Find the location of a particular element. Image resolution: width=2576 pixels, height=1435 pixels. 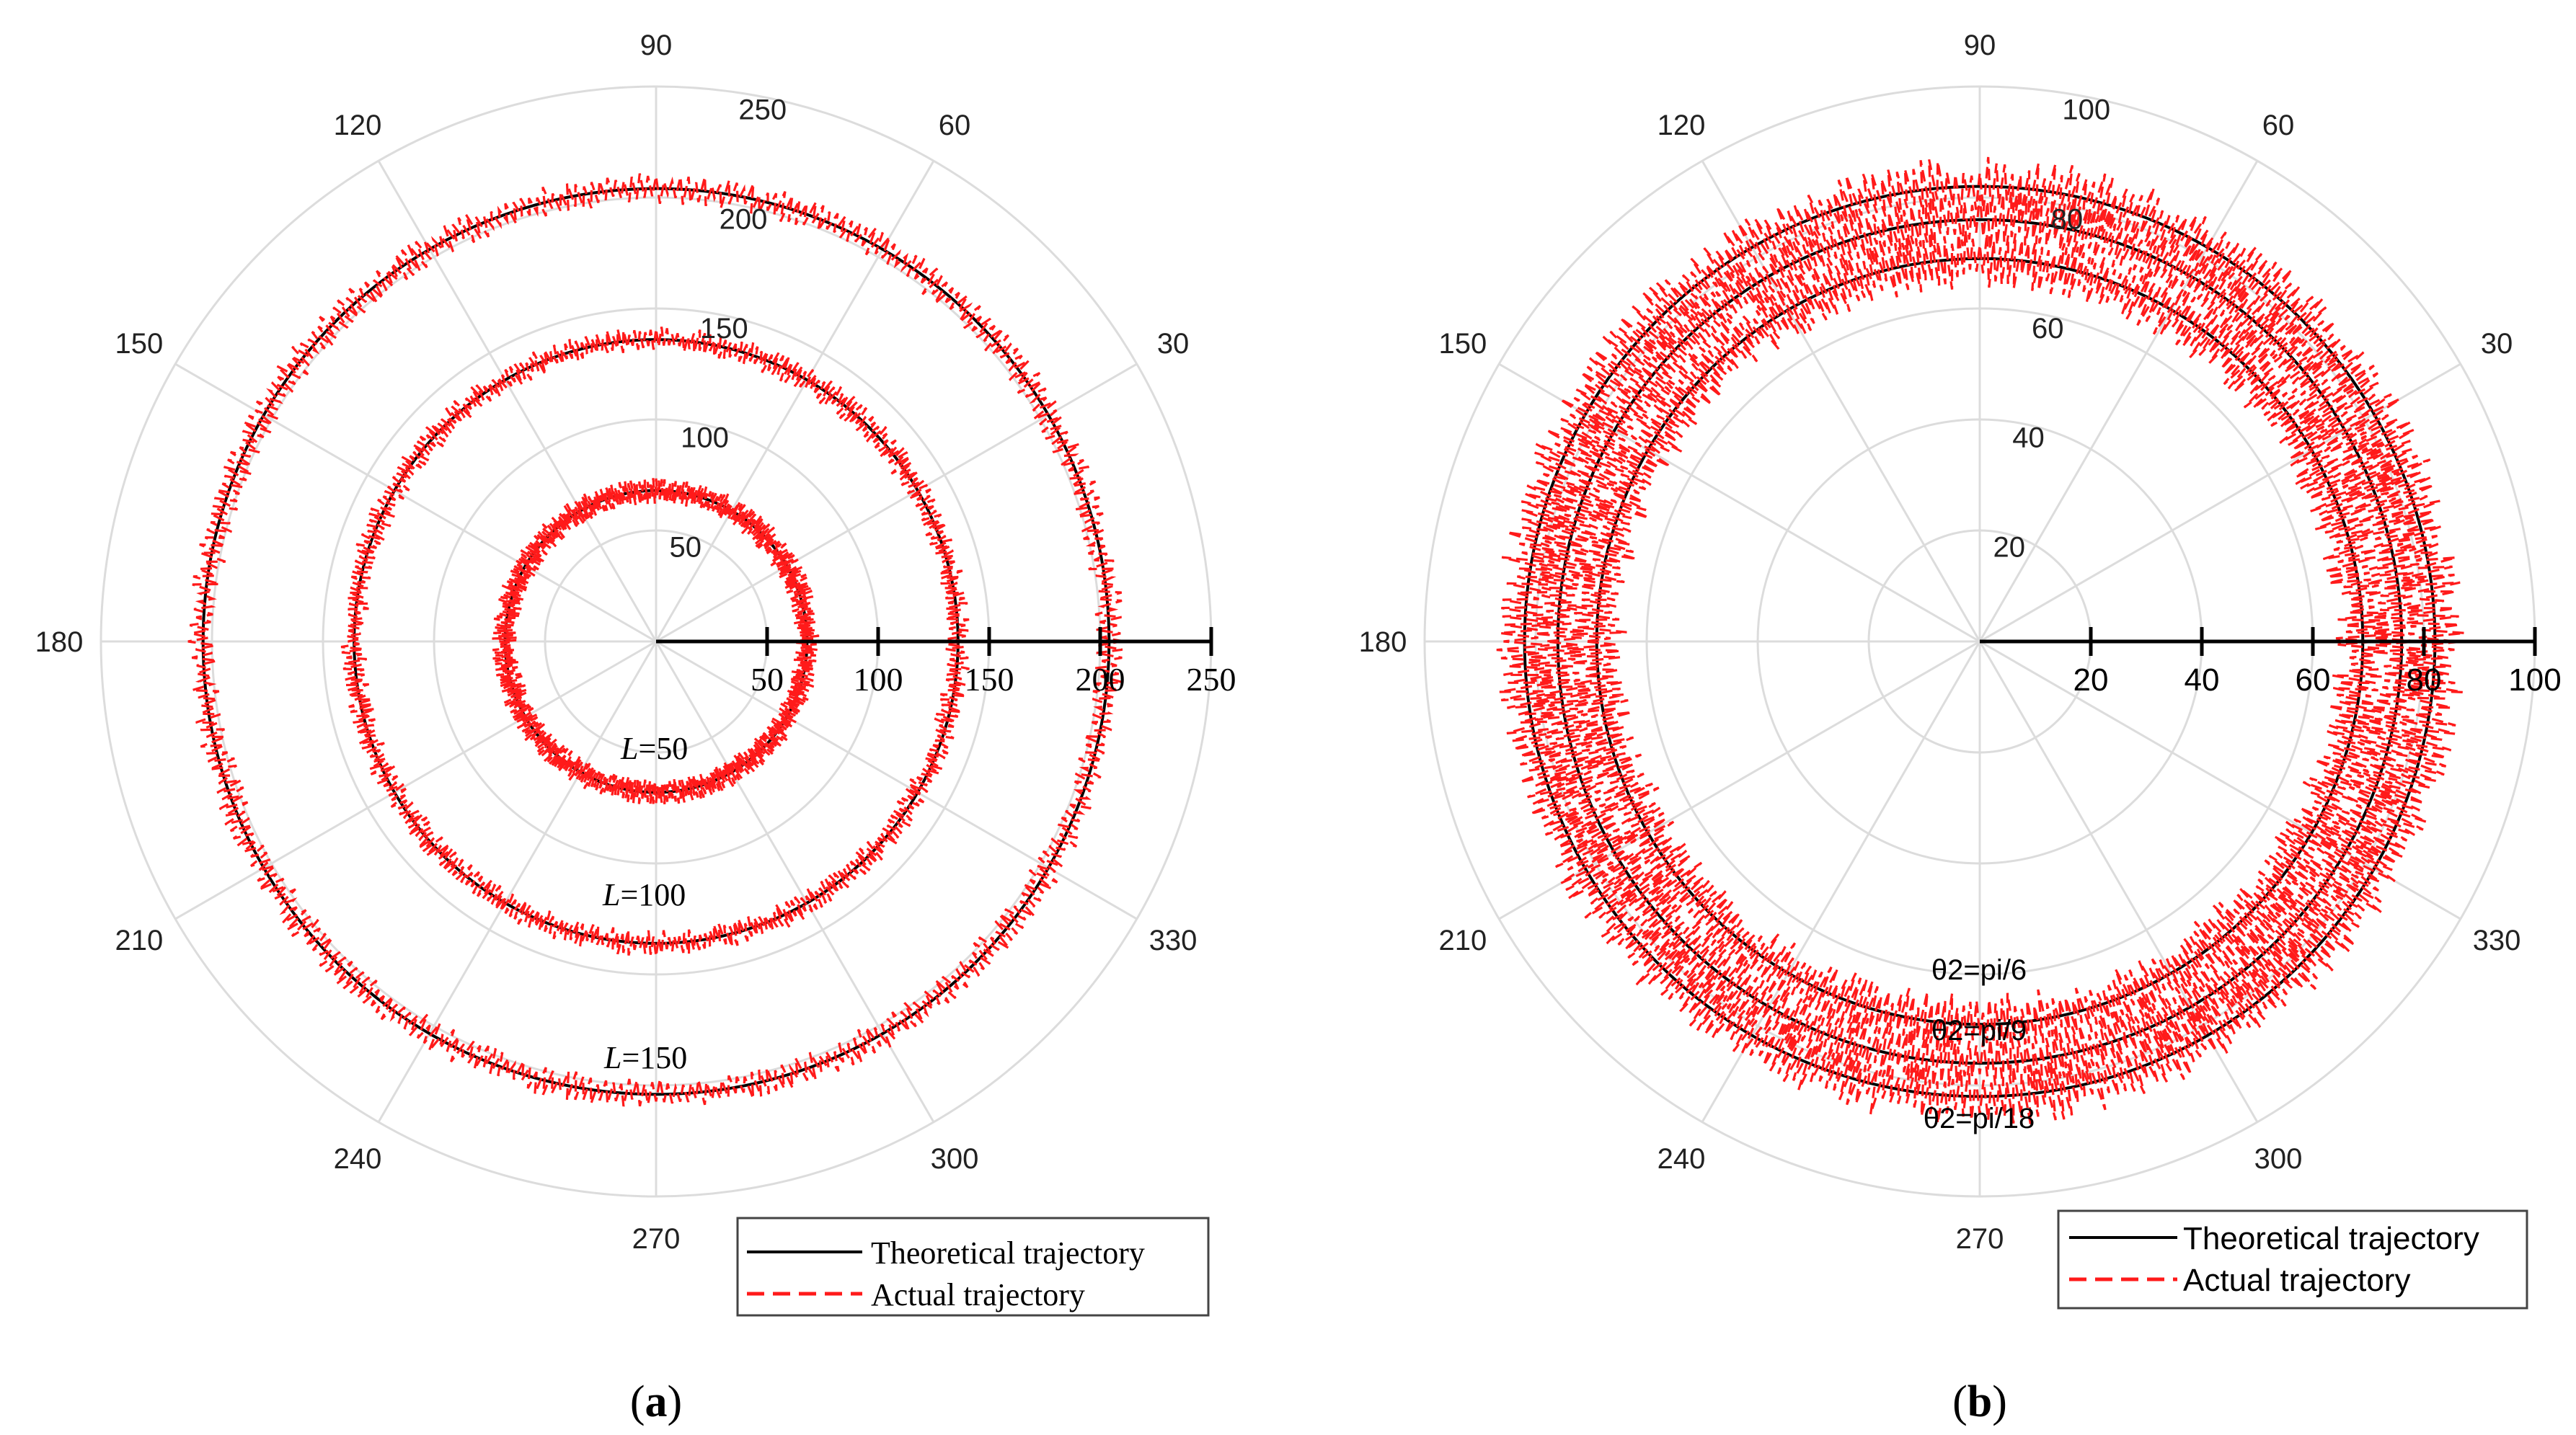

axis-tick-label: 80 is located at coordinates (2424, 680).